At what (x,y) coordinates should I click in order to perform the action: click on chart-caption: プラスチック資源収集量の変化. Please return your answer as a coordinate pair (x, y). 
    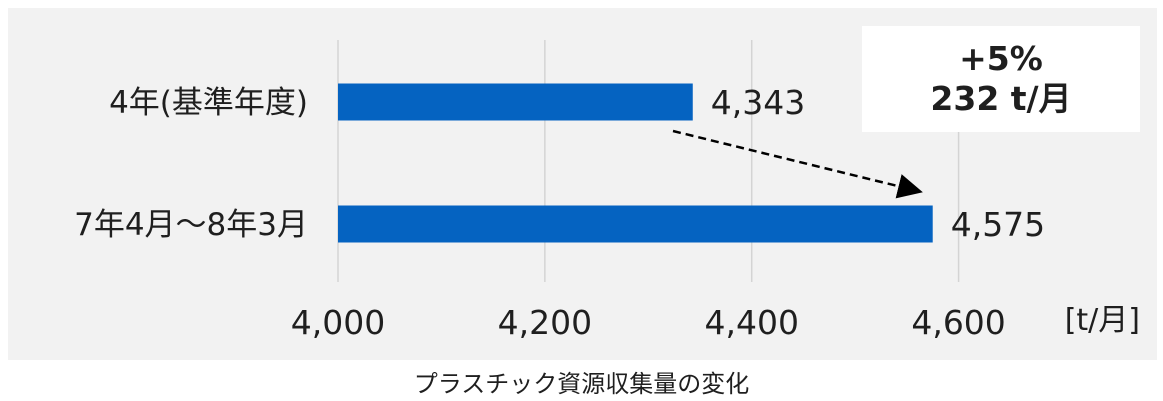
    Looking at the image, I should click on (581, 384).